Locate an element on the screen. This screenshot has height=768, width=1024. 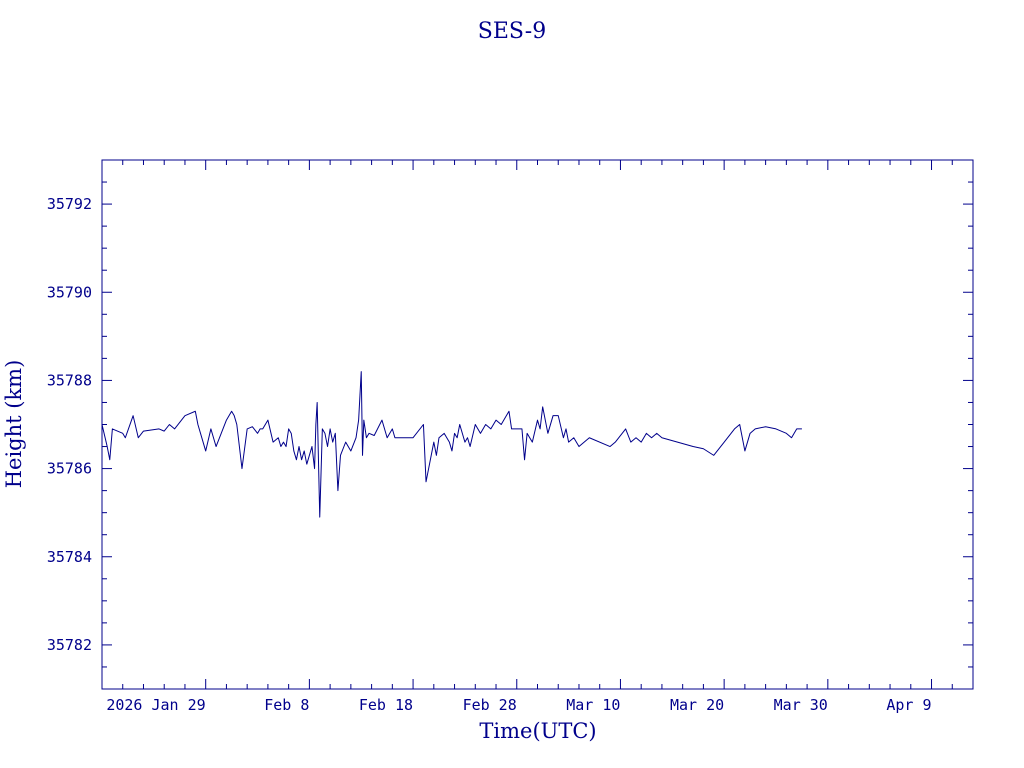
y-axis-label: Height (km) is located at coordinates (14, 424).